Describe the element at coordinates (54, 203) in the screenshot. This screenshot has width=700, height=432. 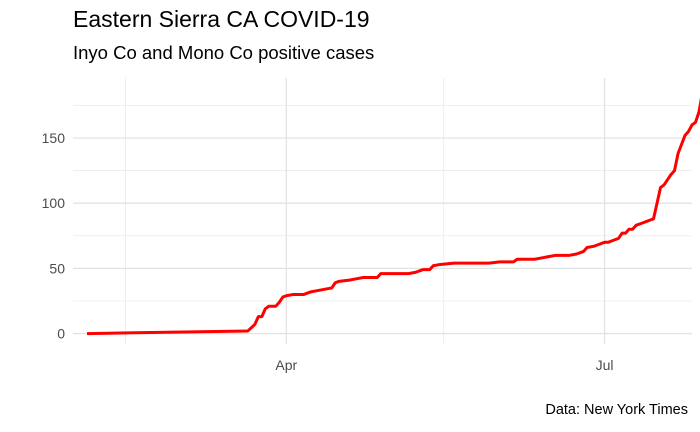
I see `y-tick-label: 100` at that location.